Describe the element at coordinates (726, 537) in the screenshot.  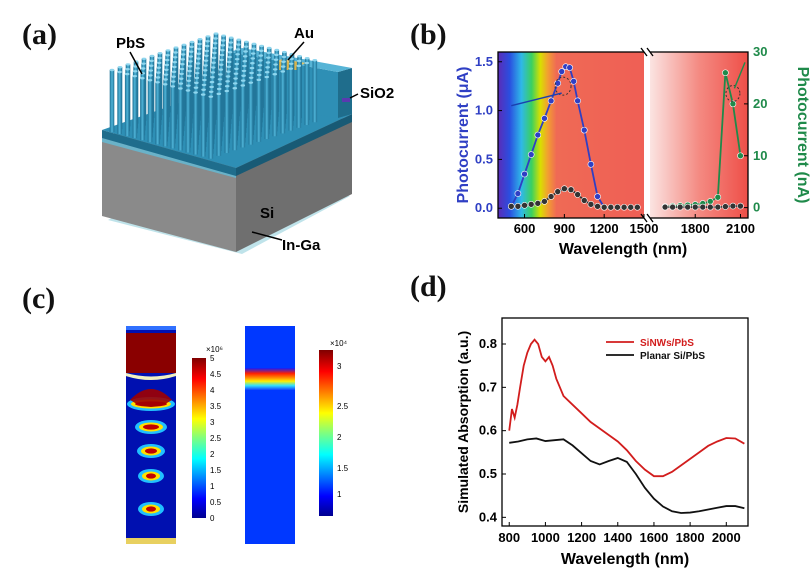
I see `x-tick: 2000` at that location.